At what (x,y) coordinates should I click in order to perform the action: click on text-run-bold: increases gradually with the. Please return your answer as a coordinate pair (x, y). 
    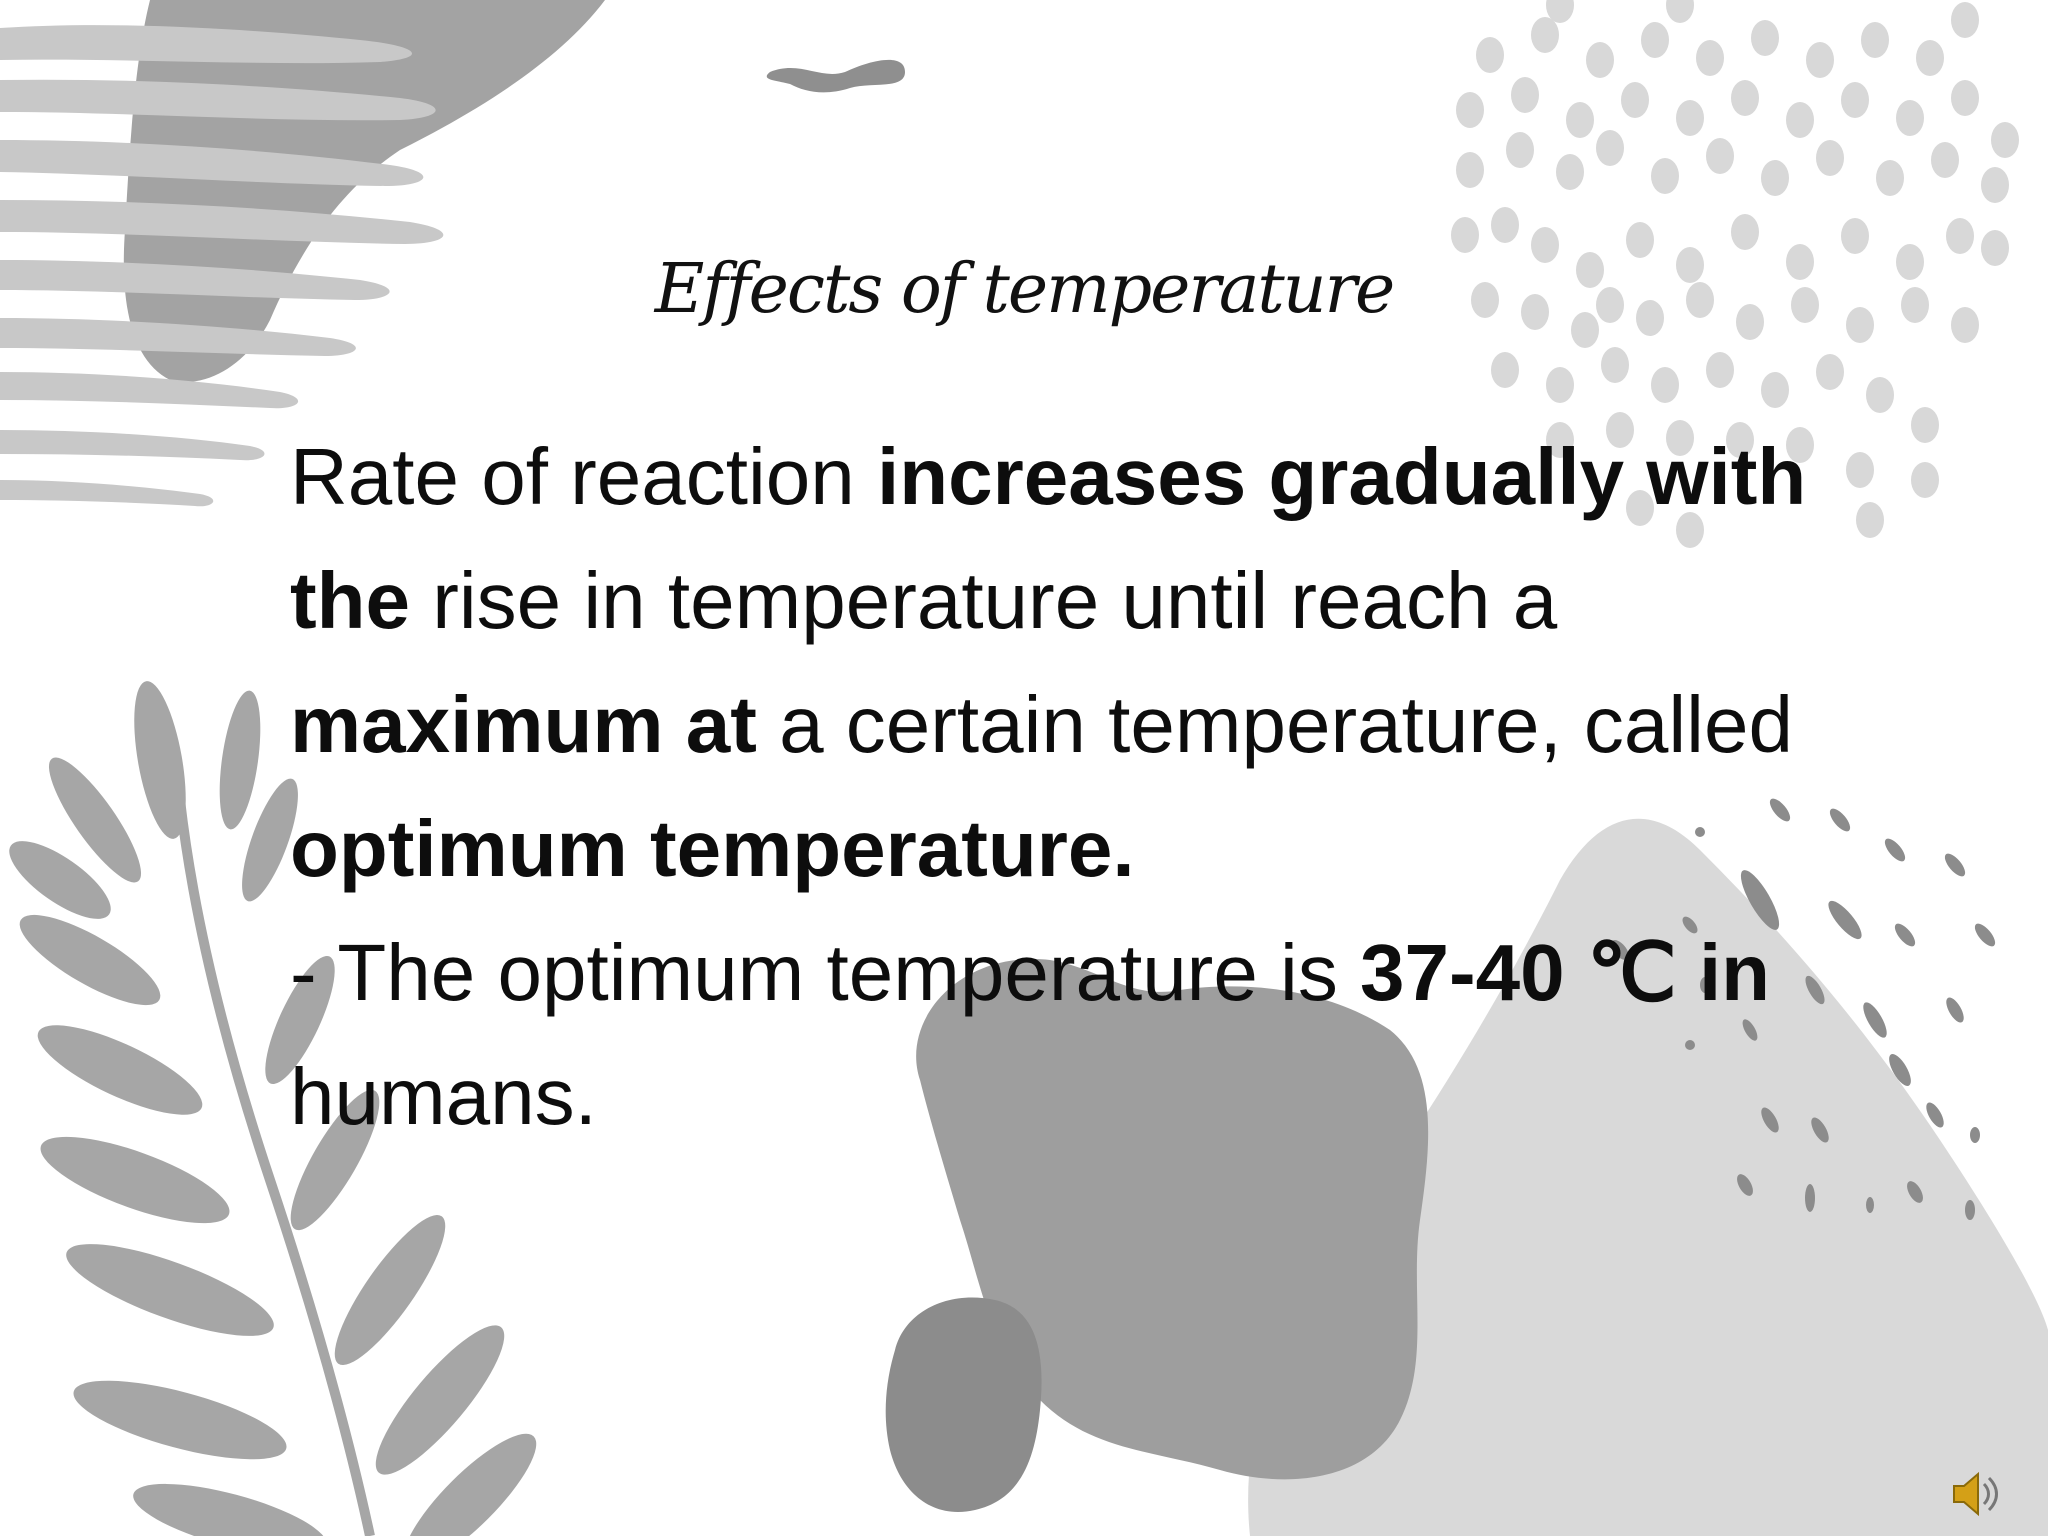
    Looking at the image, I should click on (1048, 538).